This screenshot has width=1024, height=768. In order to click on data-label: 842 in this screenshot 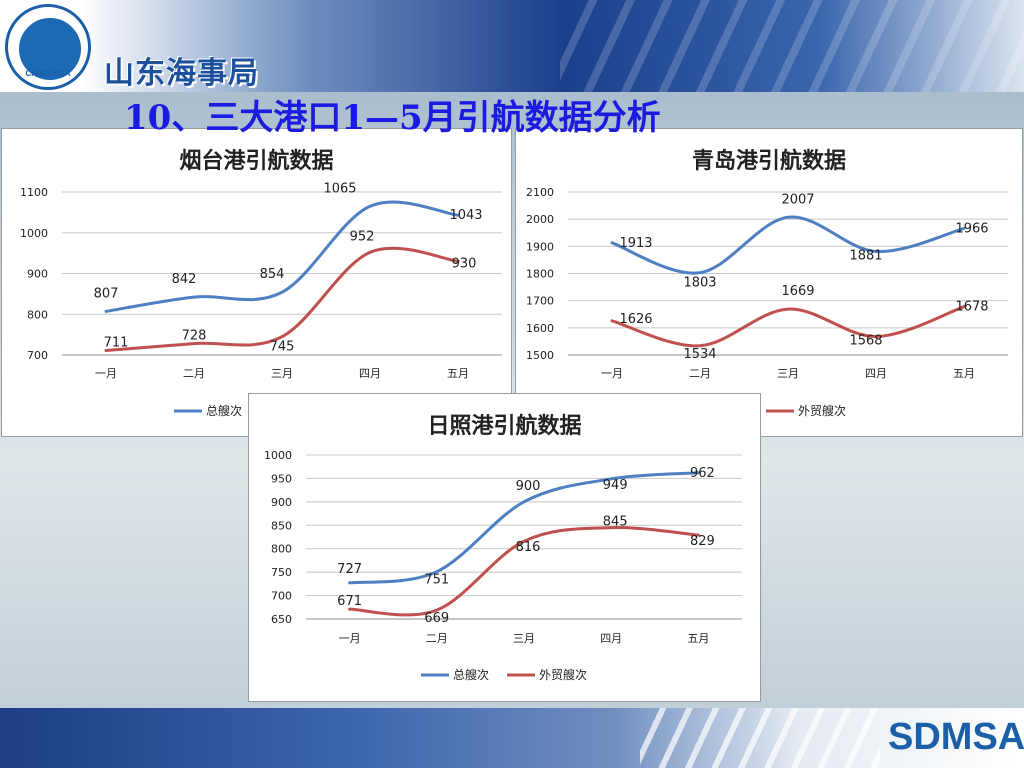, I will do `click(184, 279)`.